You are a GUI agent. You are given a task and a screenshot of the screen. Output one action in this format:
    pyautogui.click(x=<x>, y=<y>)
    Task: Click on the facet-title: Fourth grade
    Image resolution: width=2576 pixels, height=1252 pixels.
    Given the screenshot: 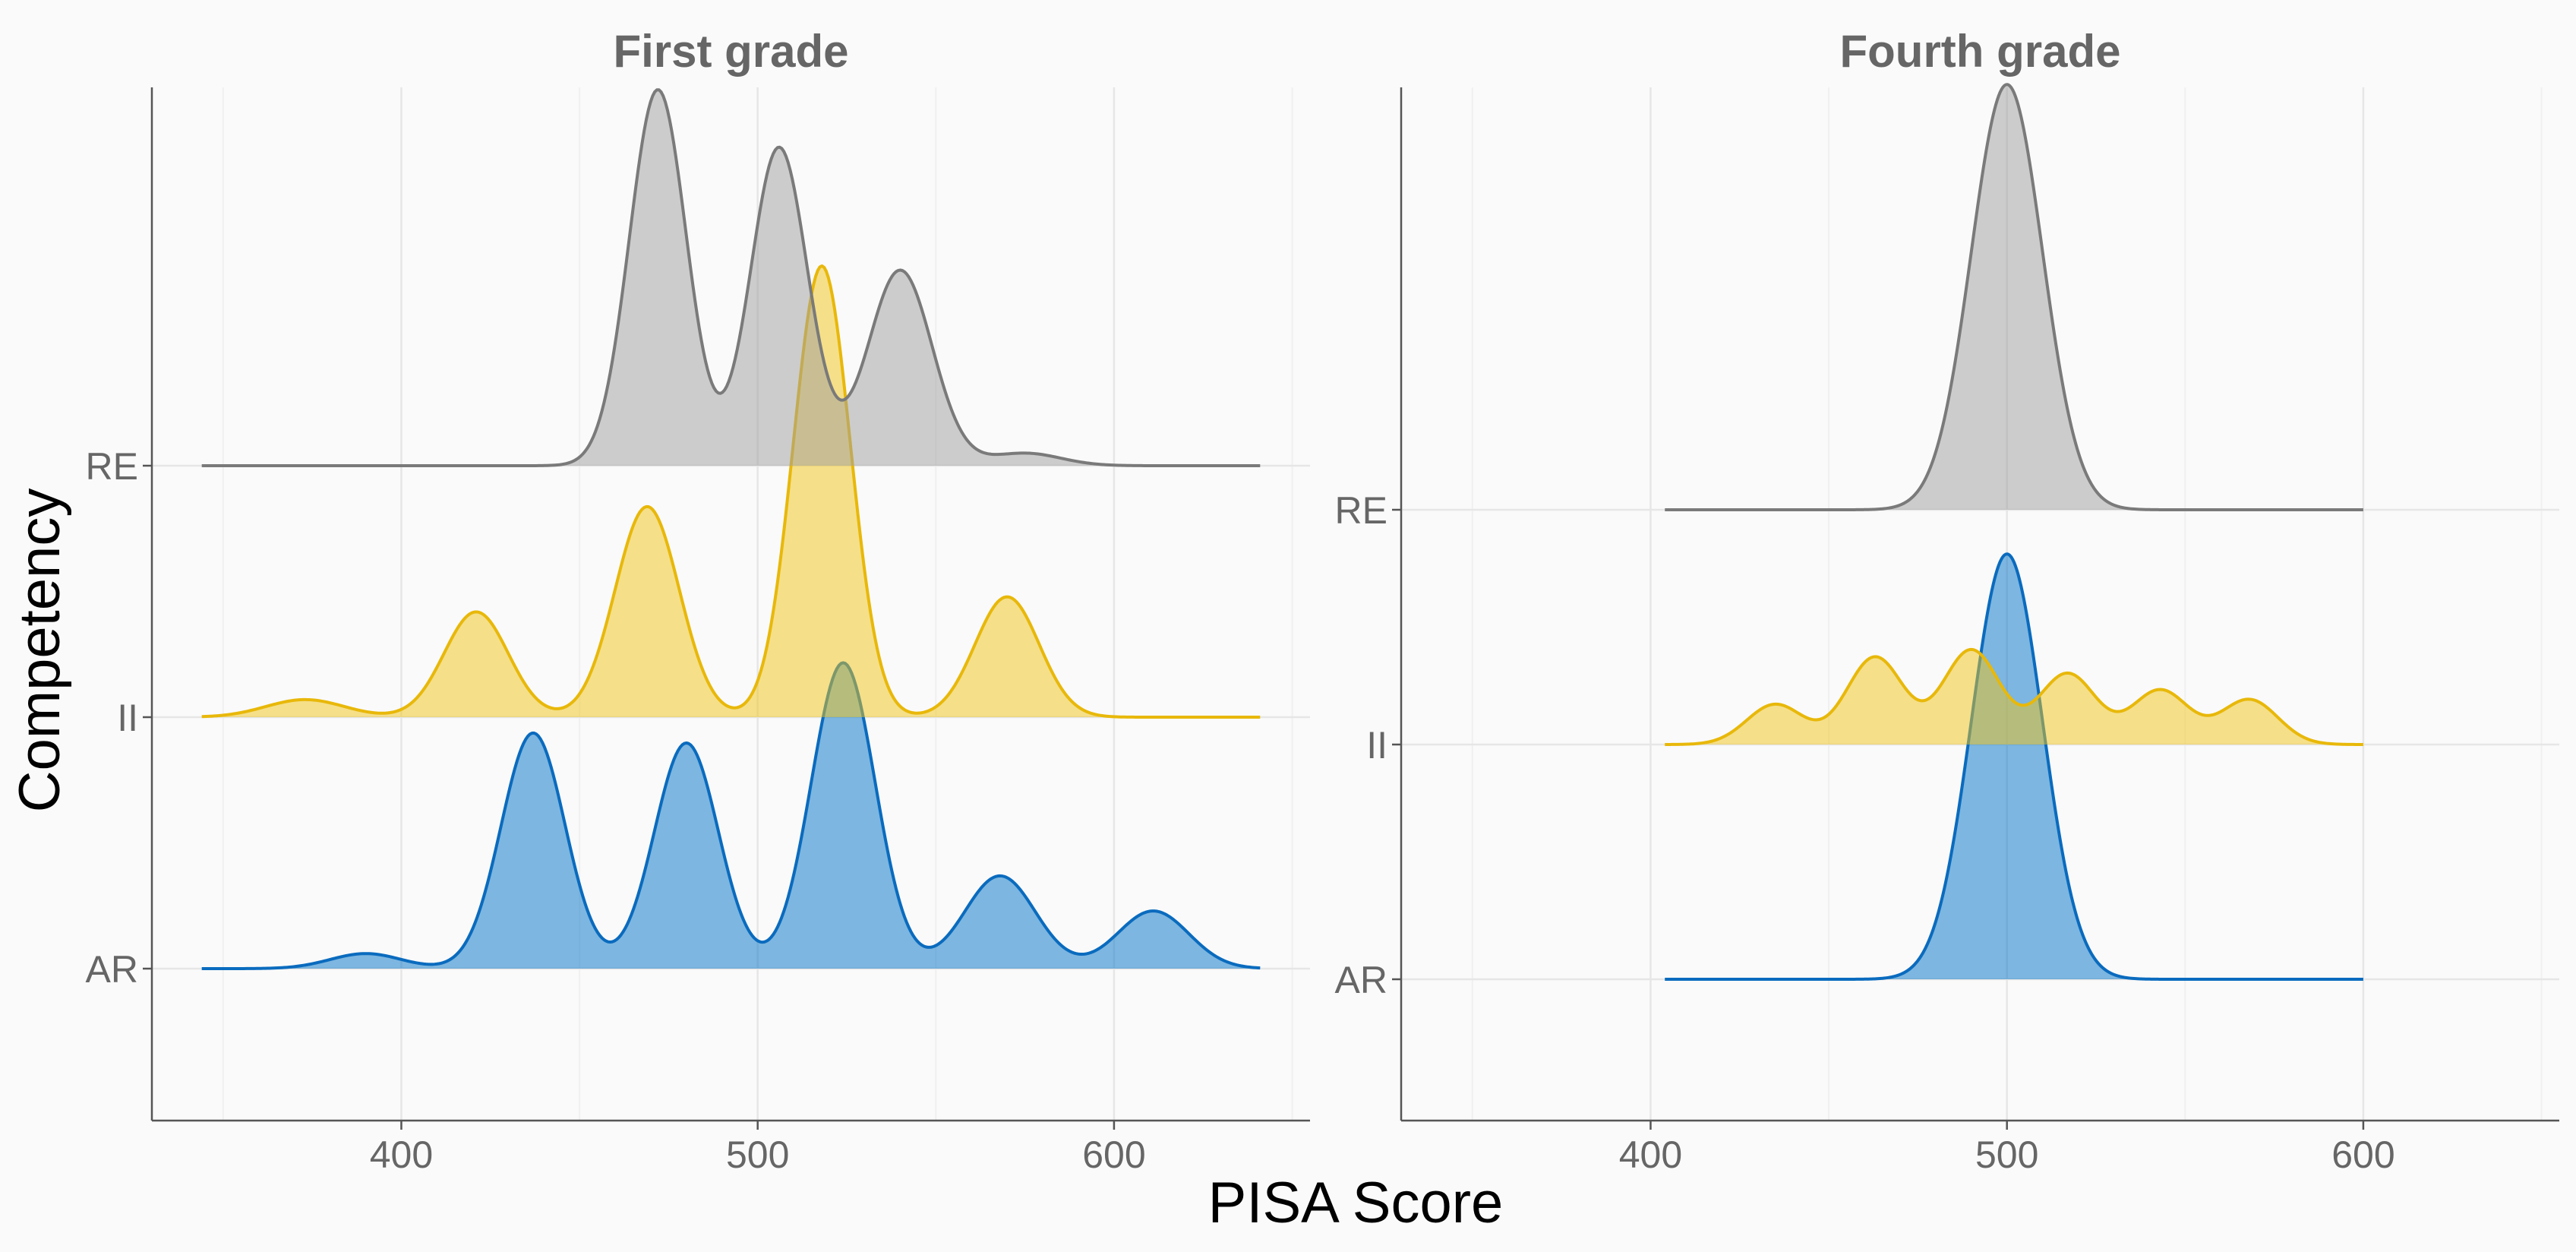 What is the action you would take?
    pyautogui.click(x=1980, y=51)
    